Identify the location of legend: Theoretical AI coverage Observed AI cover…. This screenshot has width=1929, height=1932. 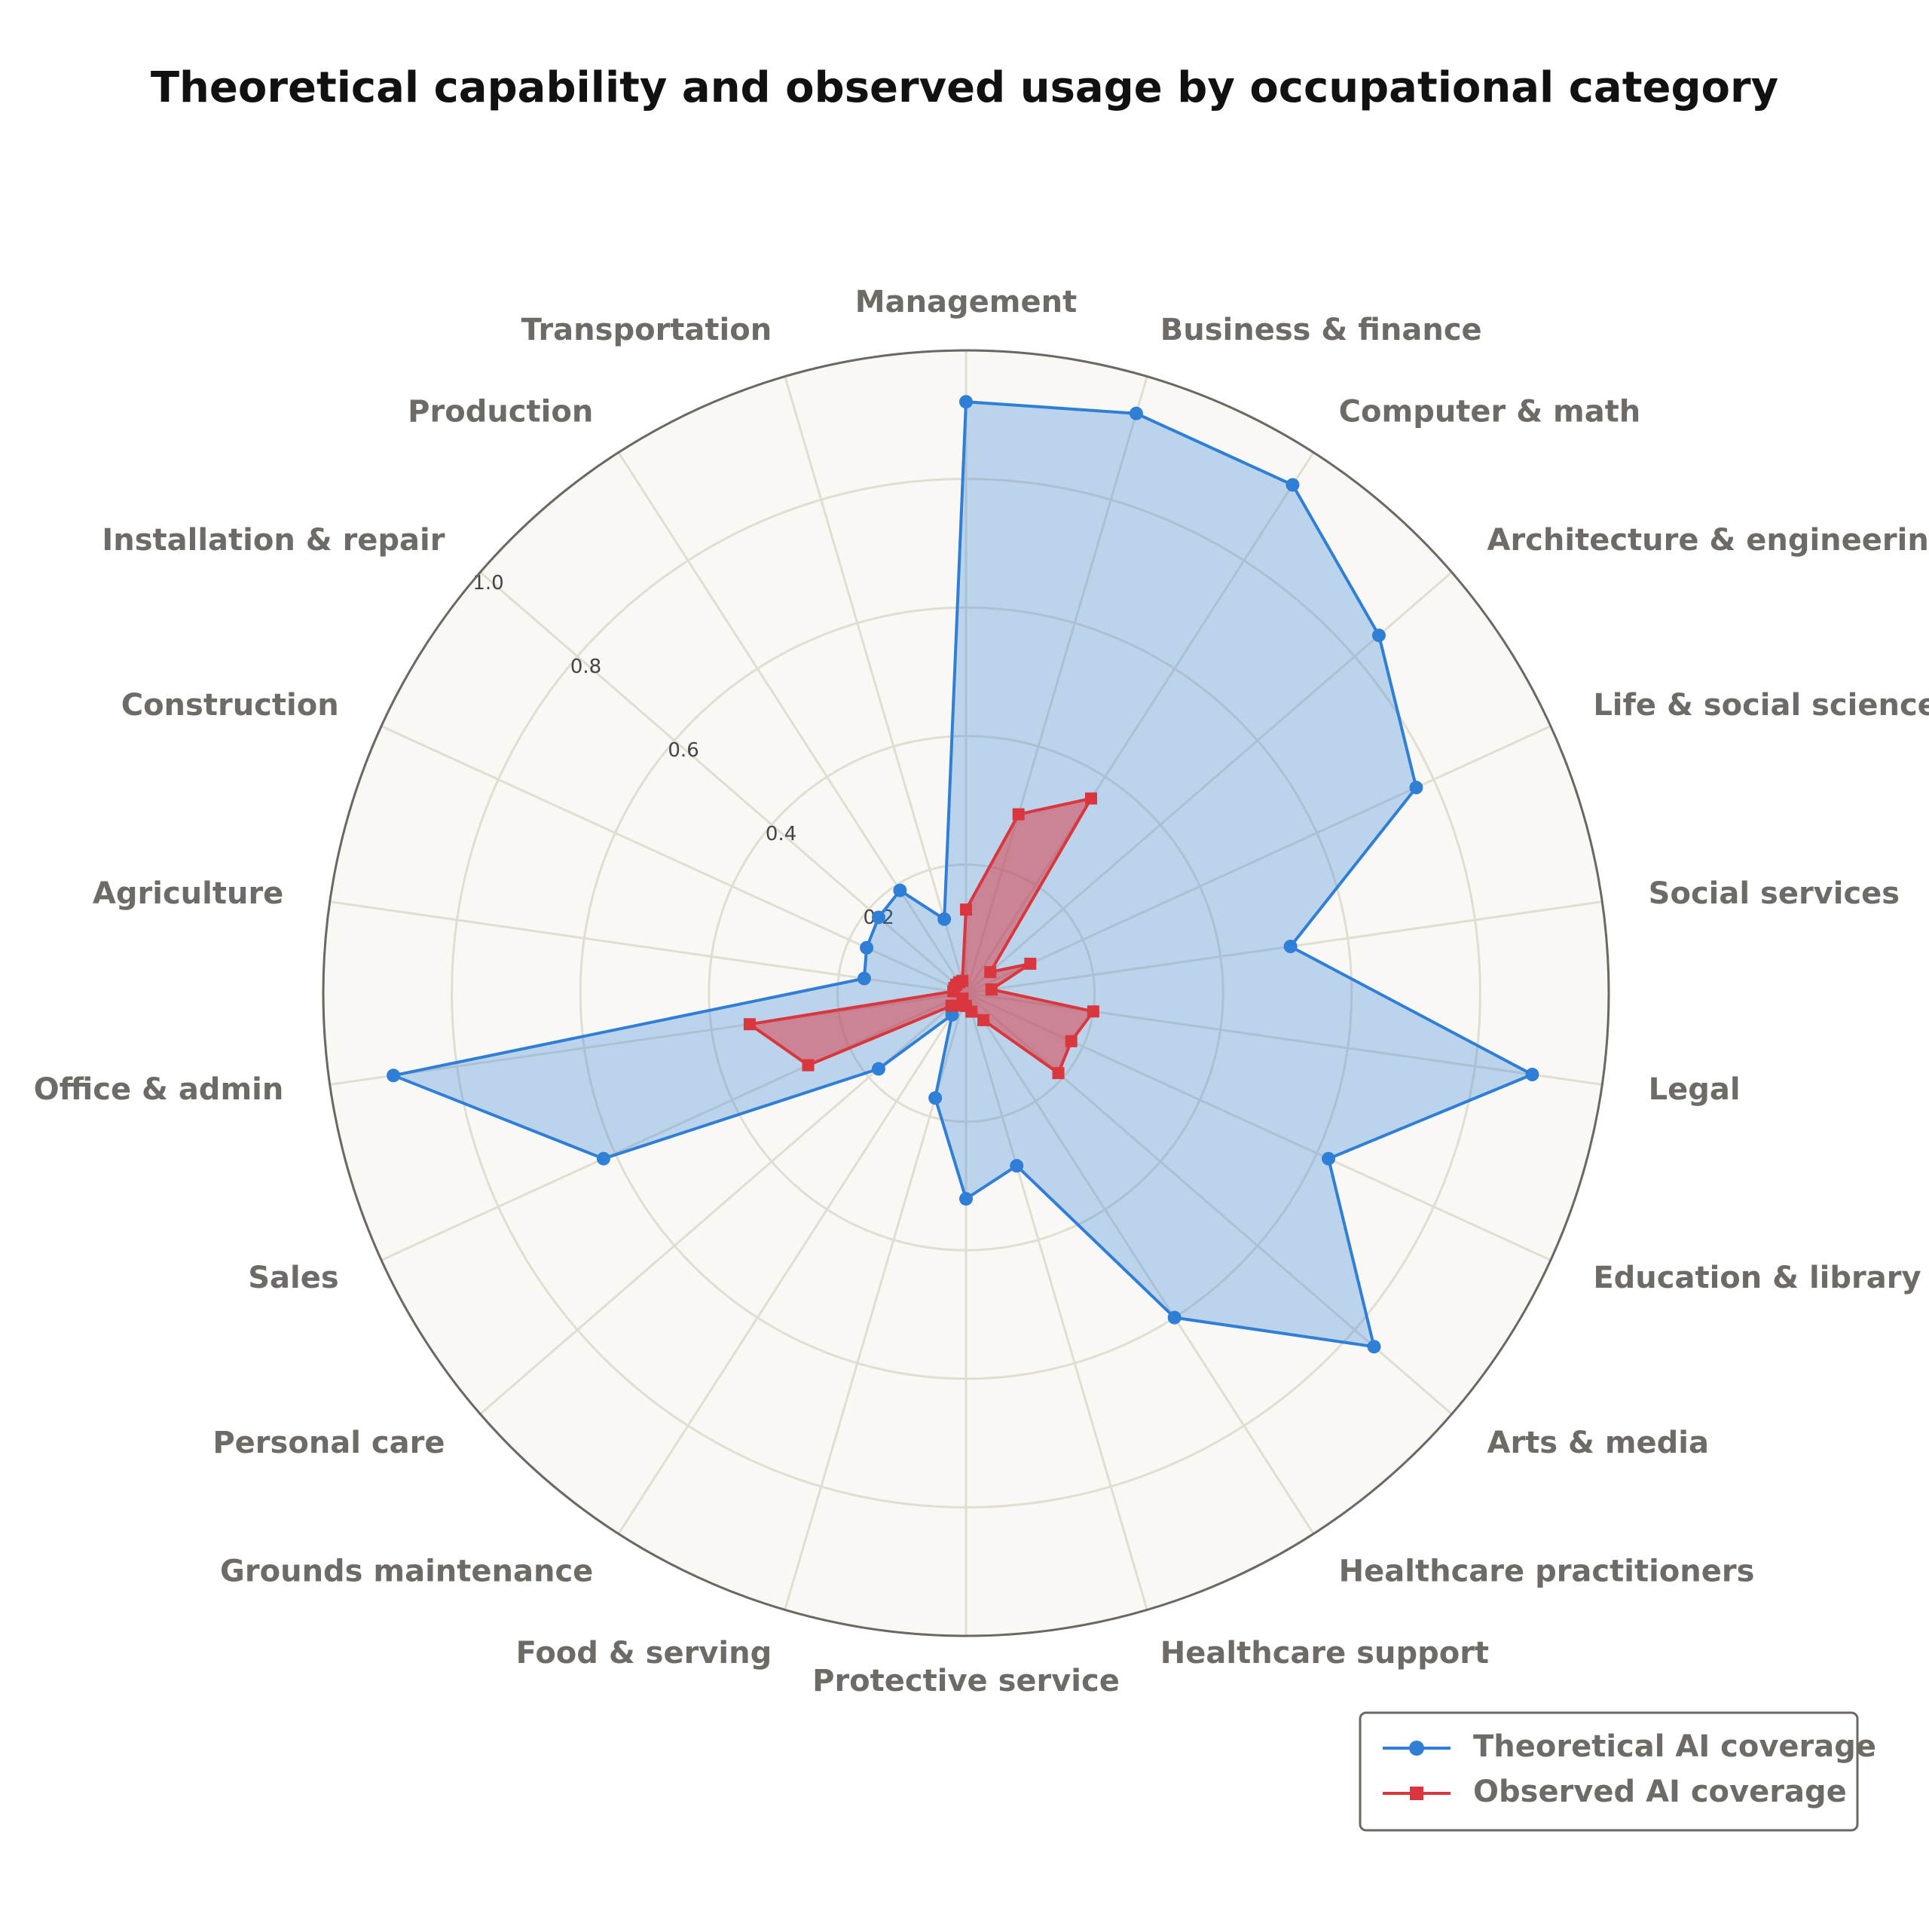
(1618, 1771).